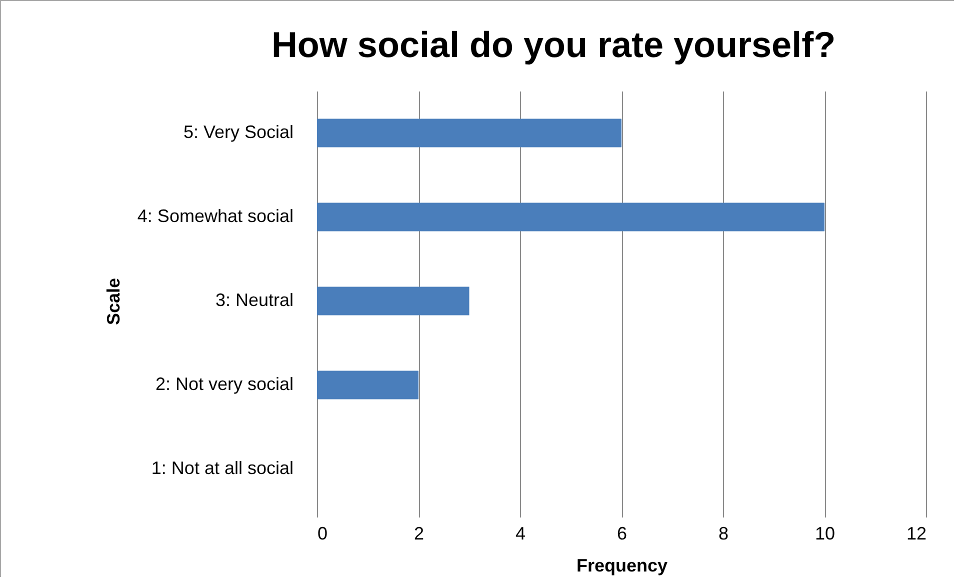 Image resolution: width=956 pixels, height=579 pixels. Describe the element at coordinates (215, 216) in the screenshot. I see `y-tick-label: 4: Somewhat social` at that location.